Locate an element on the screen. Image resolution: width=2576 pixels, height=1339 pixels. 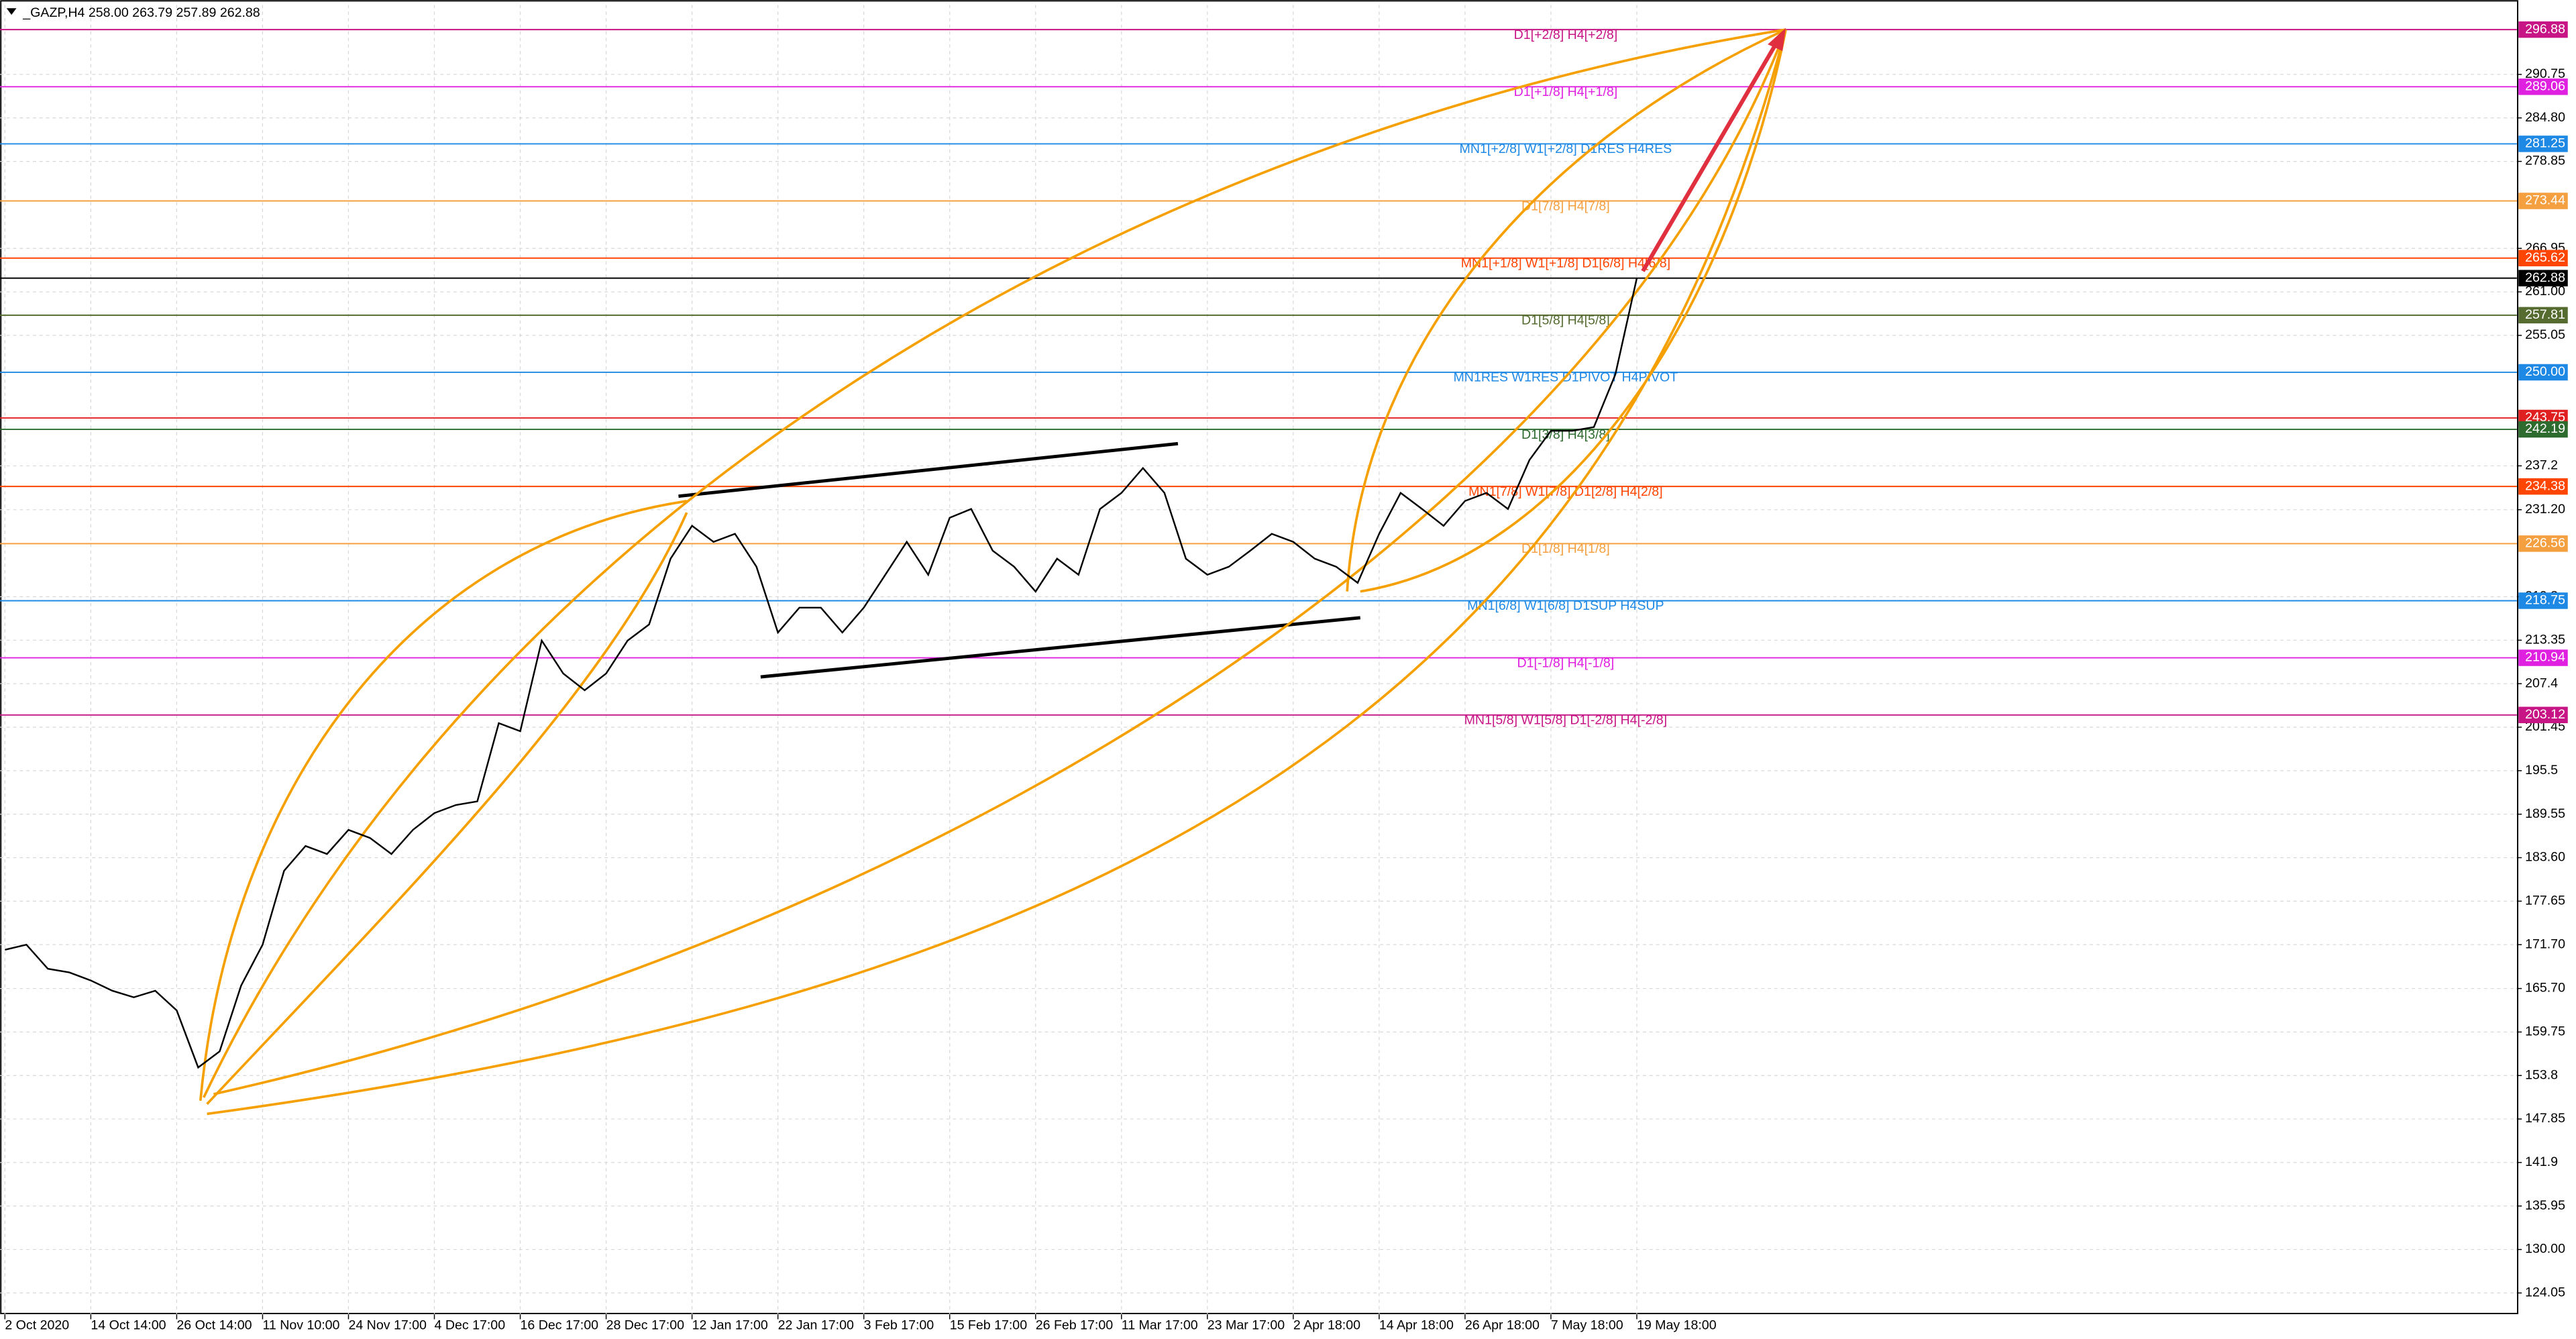
price-box-label: 273.44 is located at coordinates (2545, 200).